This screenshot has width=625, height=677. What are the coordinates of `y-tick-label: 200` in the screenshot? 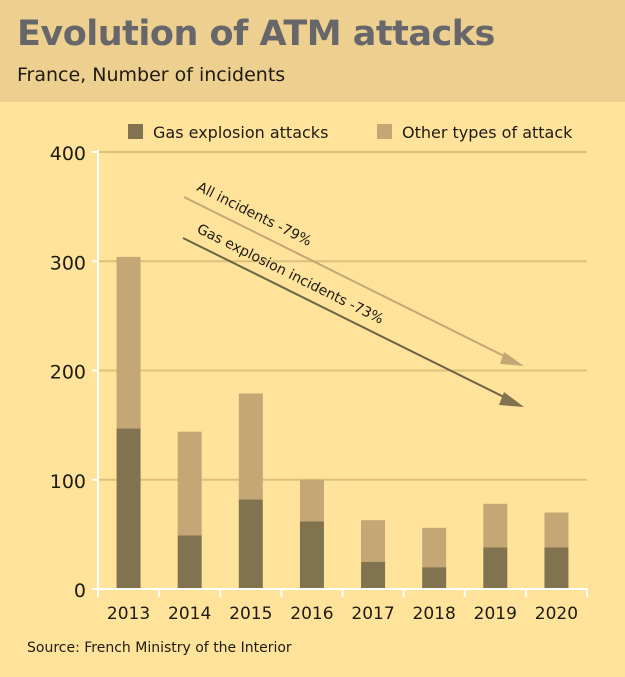 It's located at (68, 373).